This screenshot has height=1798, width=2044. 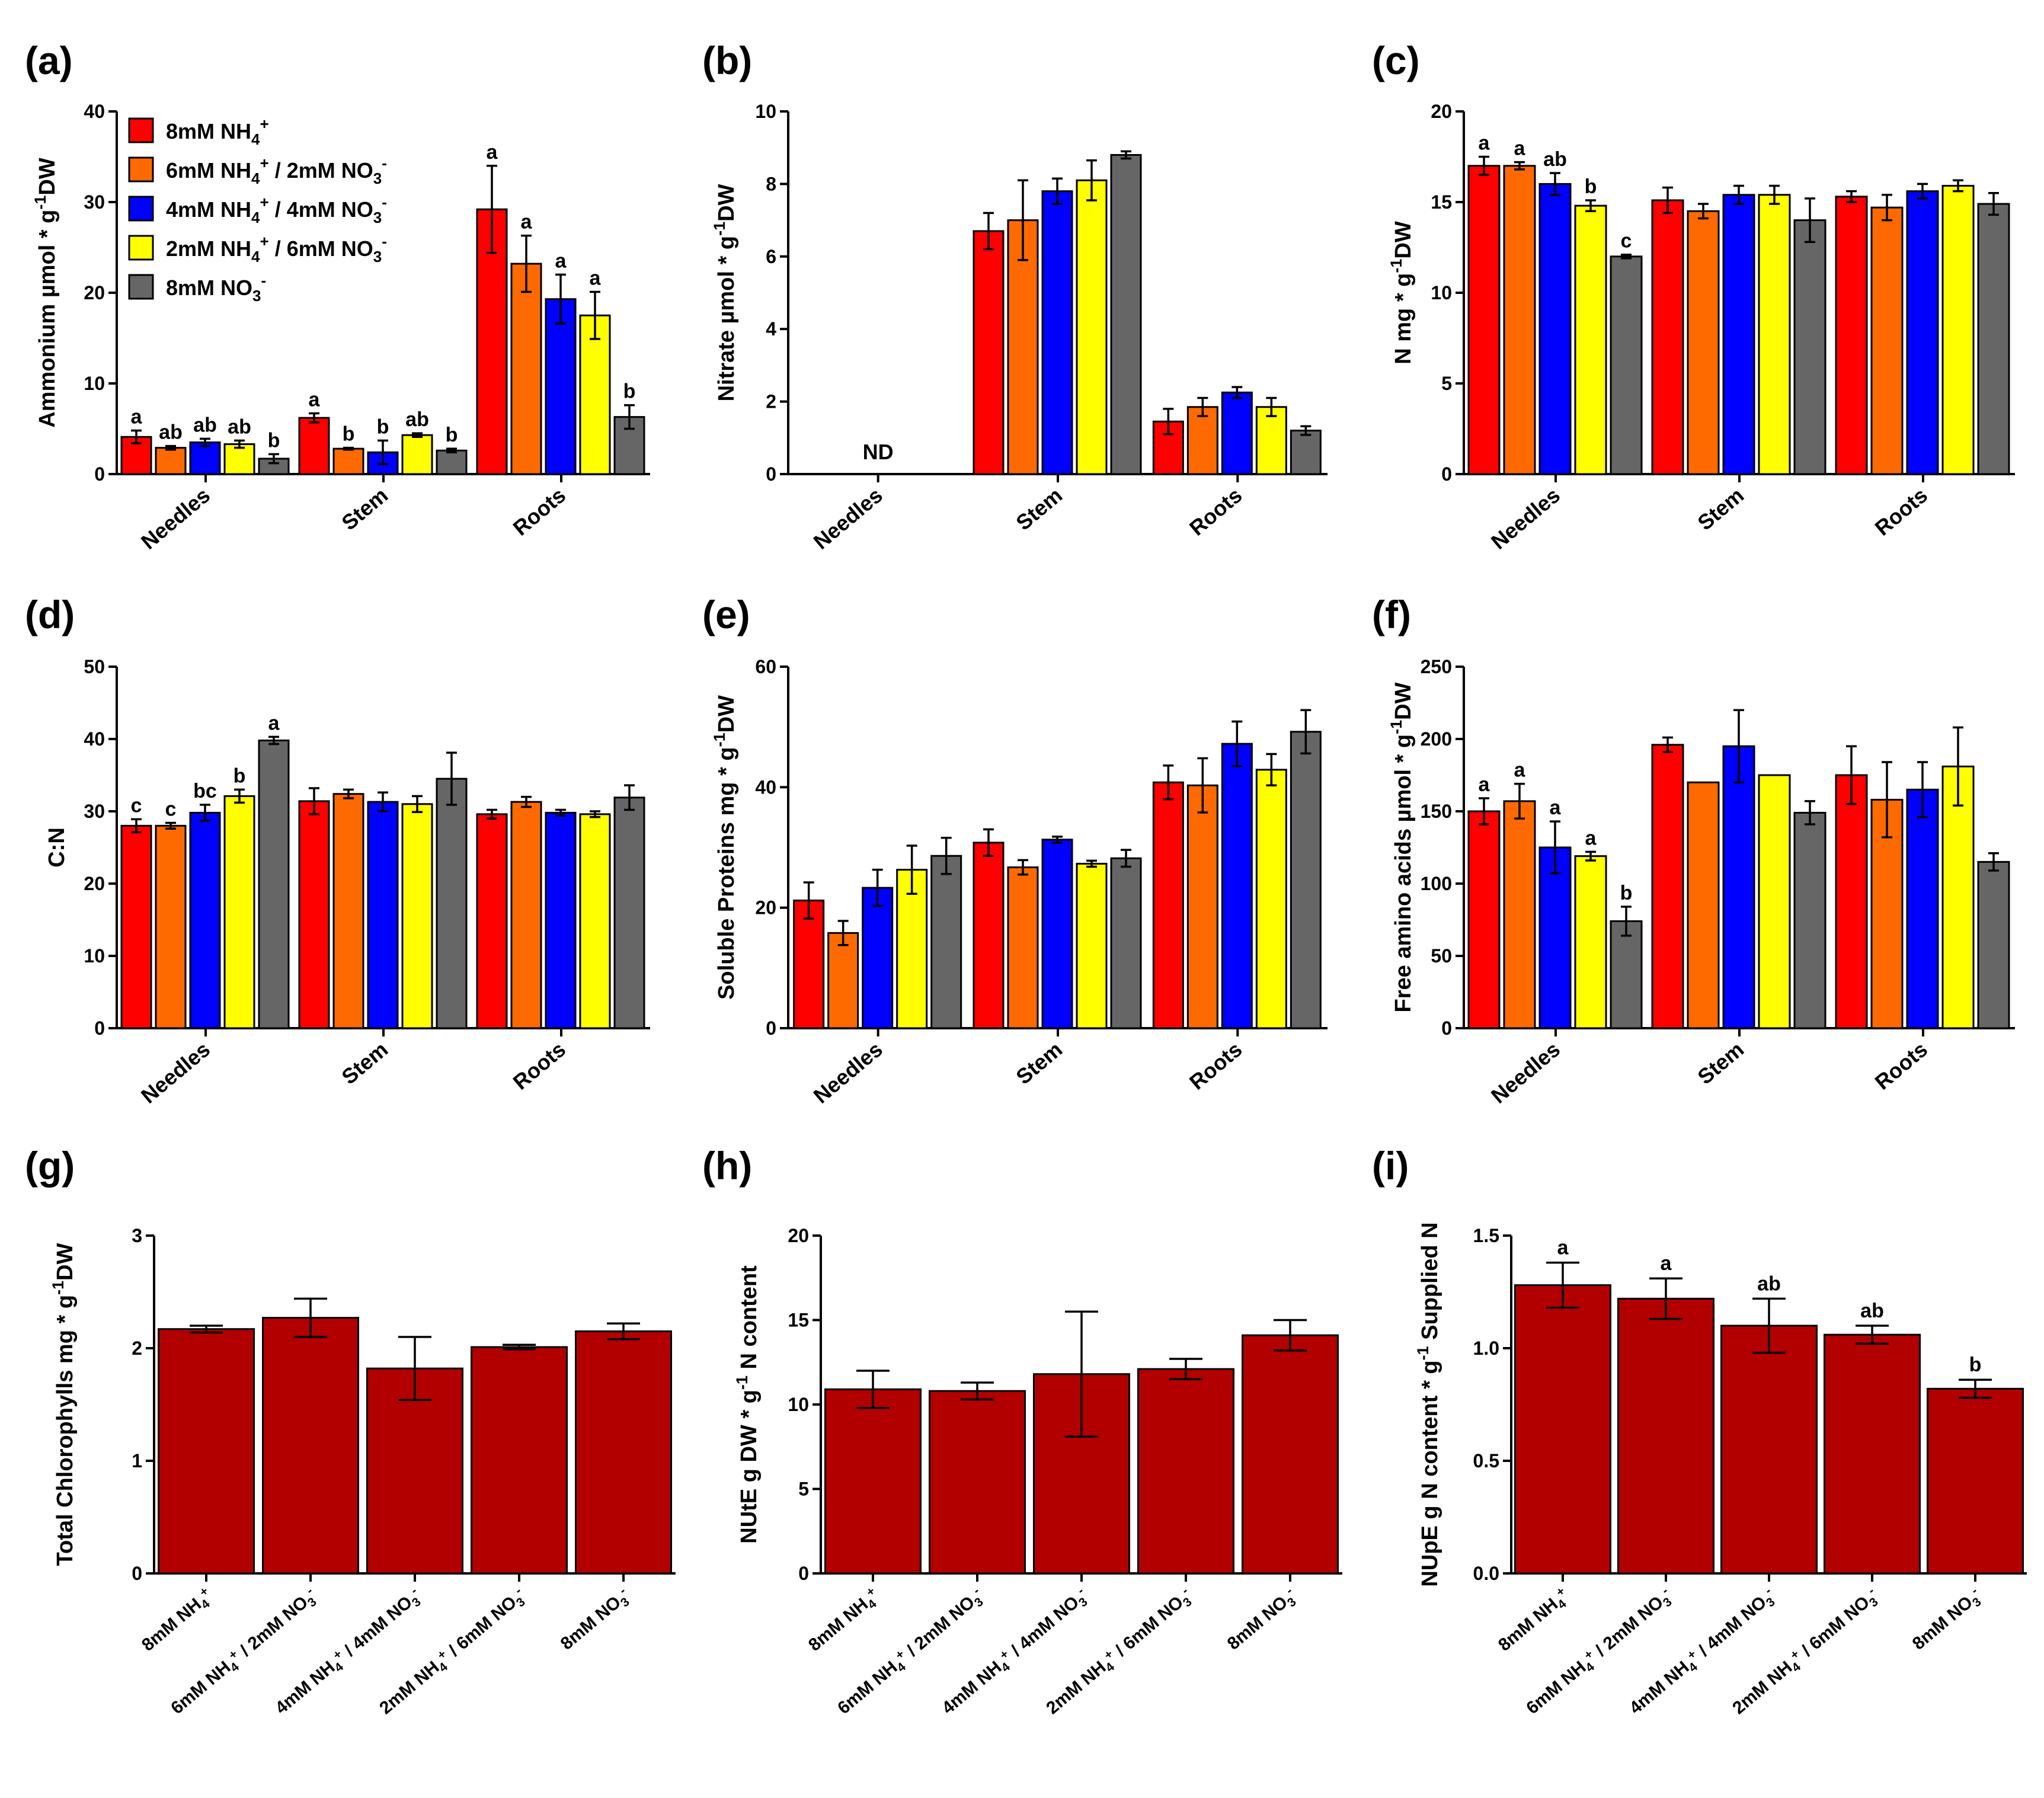 I want to click on y-axis-label: Free amino acids µmol * g-1​DW, so click(x=1402, y=847).